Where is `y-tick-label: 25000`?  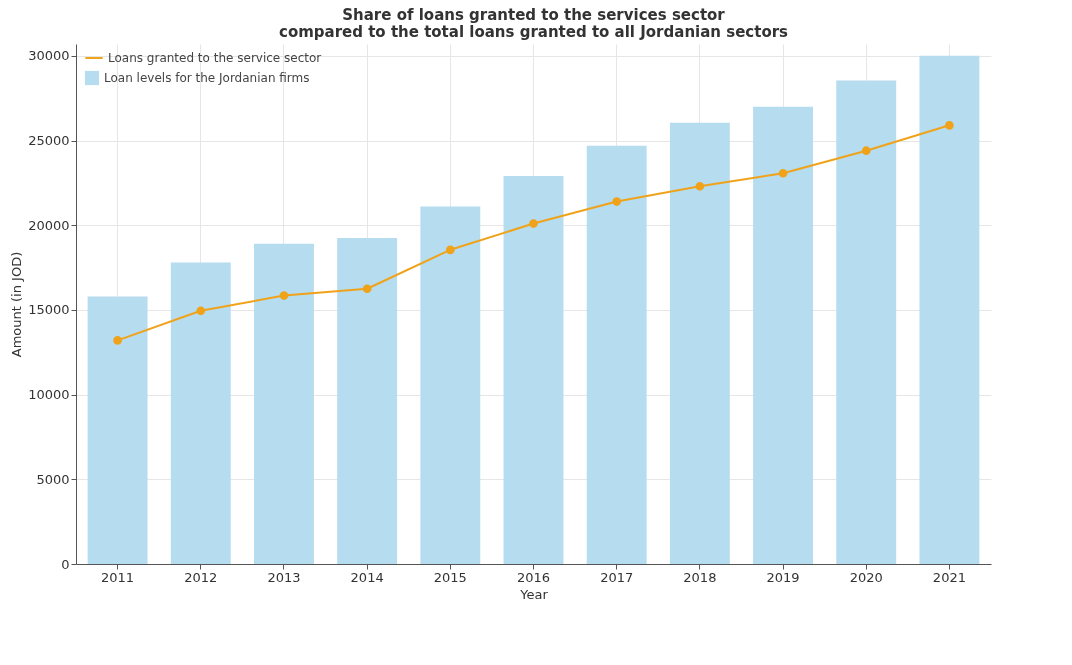
y-tick-label: 25000 is located at coordinates (49, 141).